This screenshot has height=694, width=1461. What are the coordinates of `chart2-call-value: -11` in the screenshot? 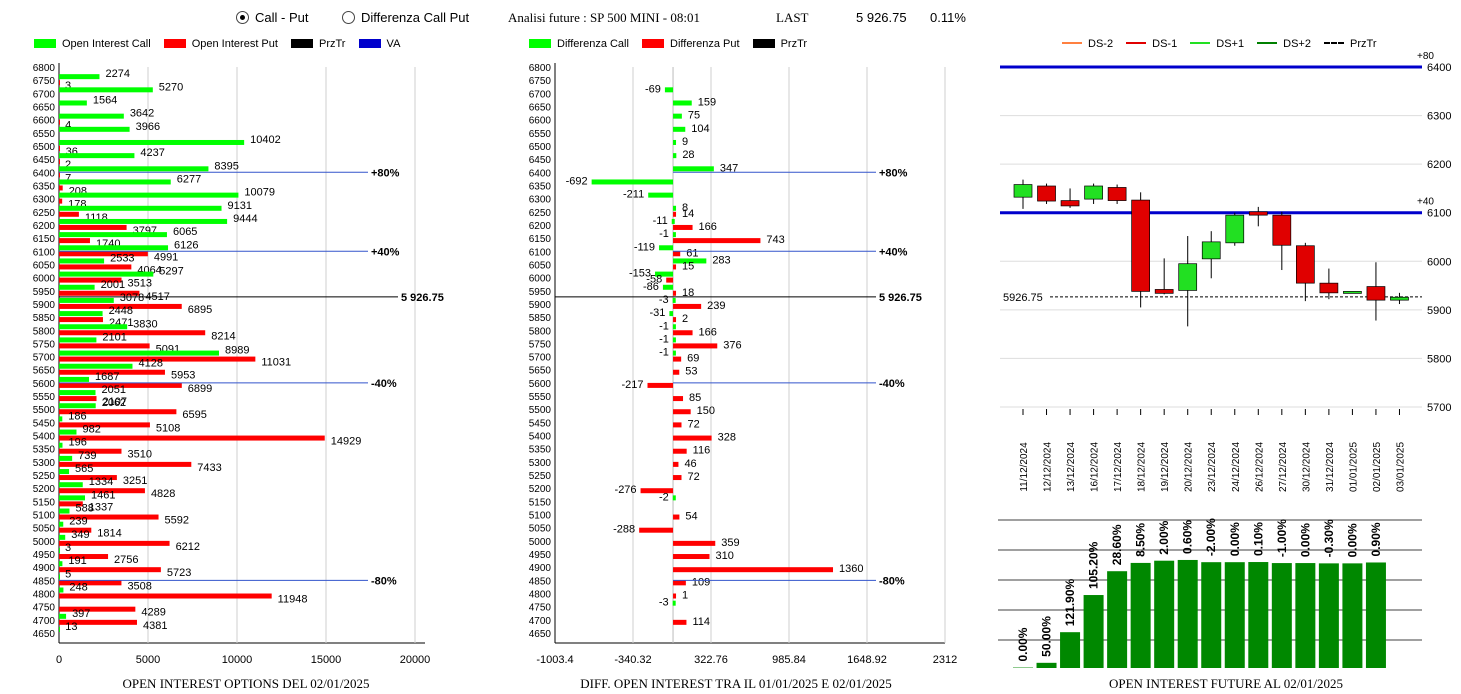 It's located at (660, 221).